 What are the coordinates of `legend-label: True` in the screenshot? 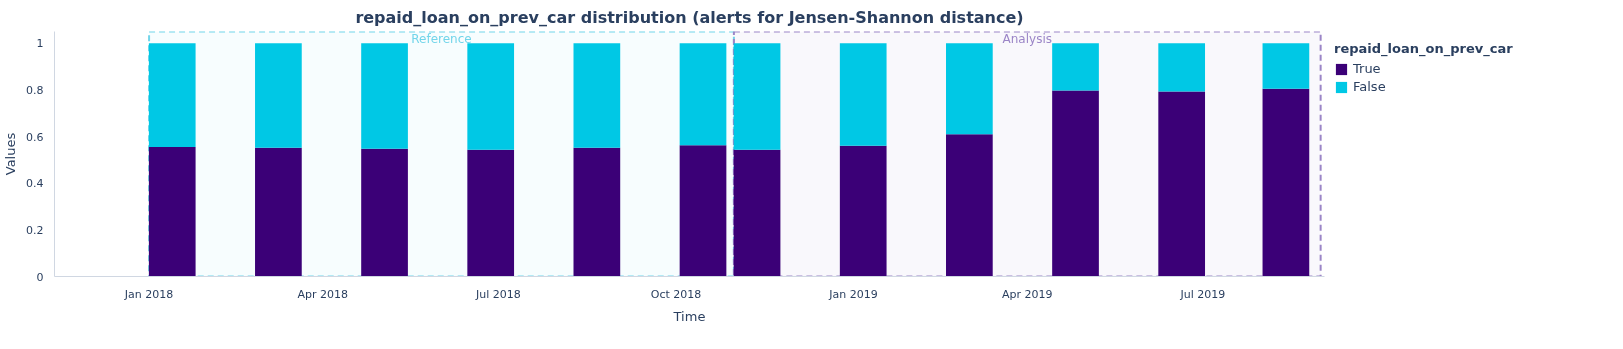 It's located at (1367, 68).